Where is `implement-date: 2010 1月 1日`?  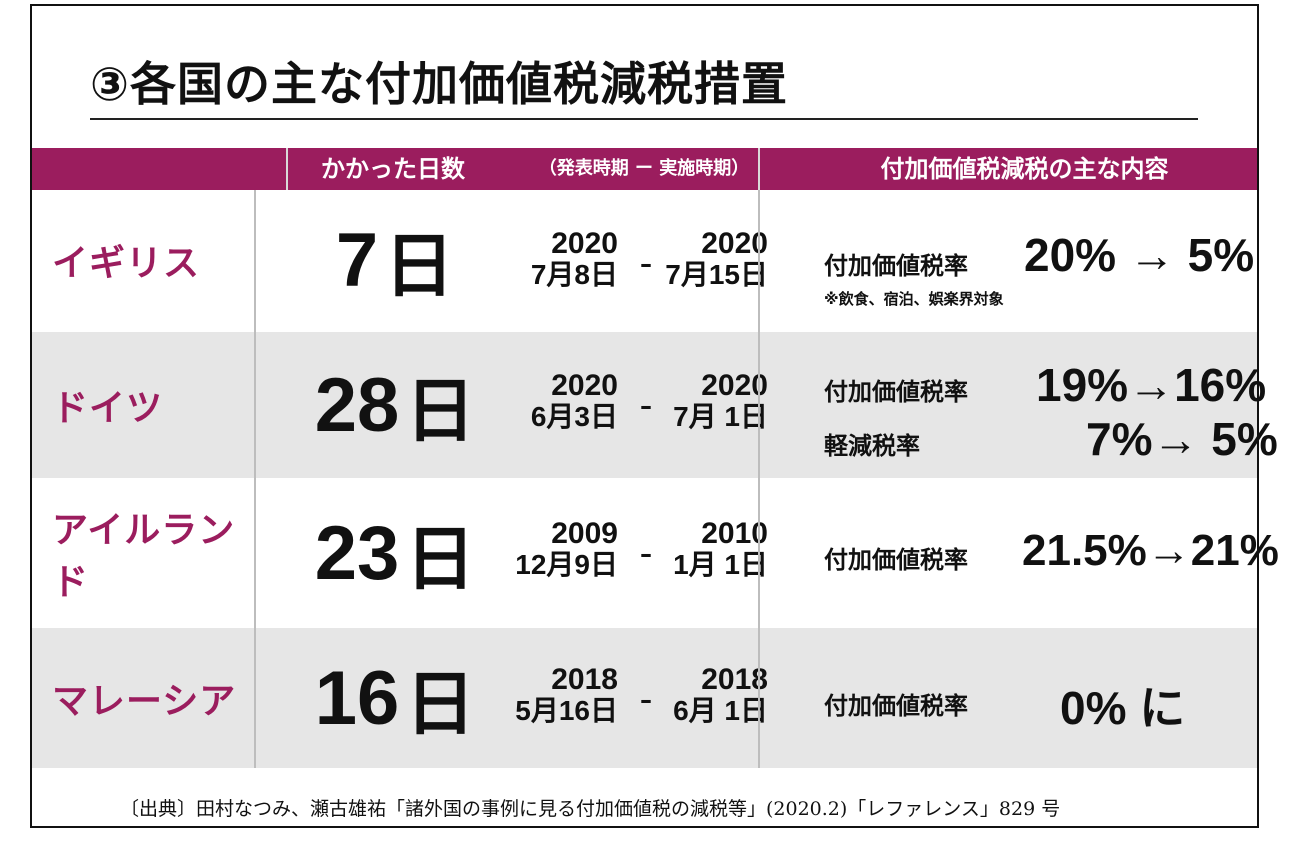 implement-date: 2010 1月 1日 is located at coordinates (708, 549).